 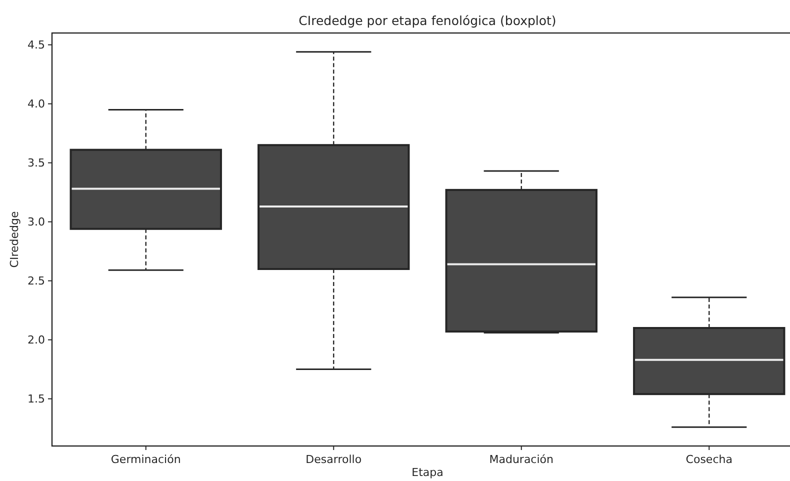 What do you see at coordinates (427, 20) in the screenshot?
I see `chart-title: CIrededge por etapa fenológica (boxplot)` at bounding box center [427, 20].